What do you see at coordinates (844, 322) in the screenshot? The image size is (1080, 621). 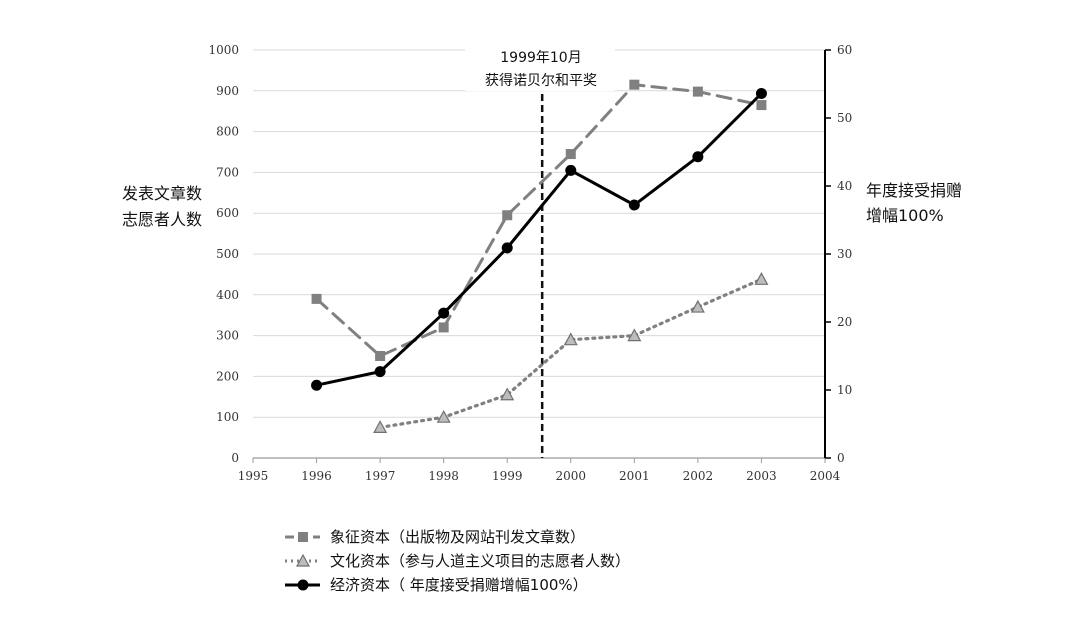 I see `right-tick-label-20: 20` at bounding box center [844, 322].